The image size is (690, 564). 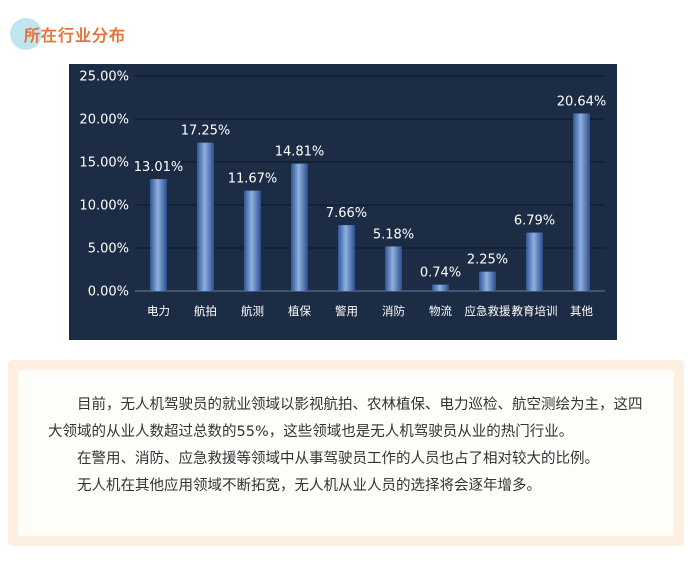 What do you see at coordinates (26, 34) in the screenshot?
I see `header-circle-decoration` at bounding box center [26, 34].